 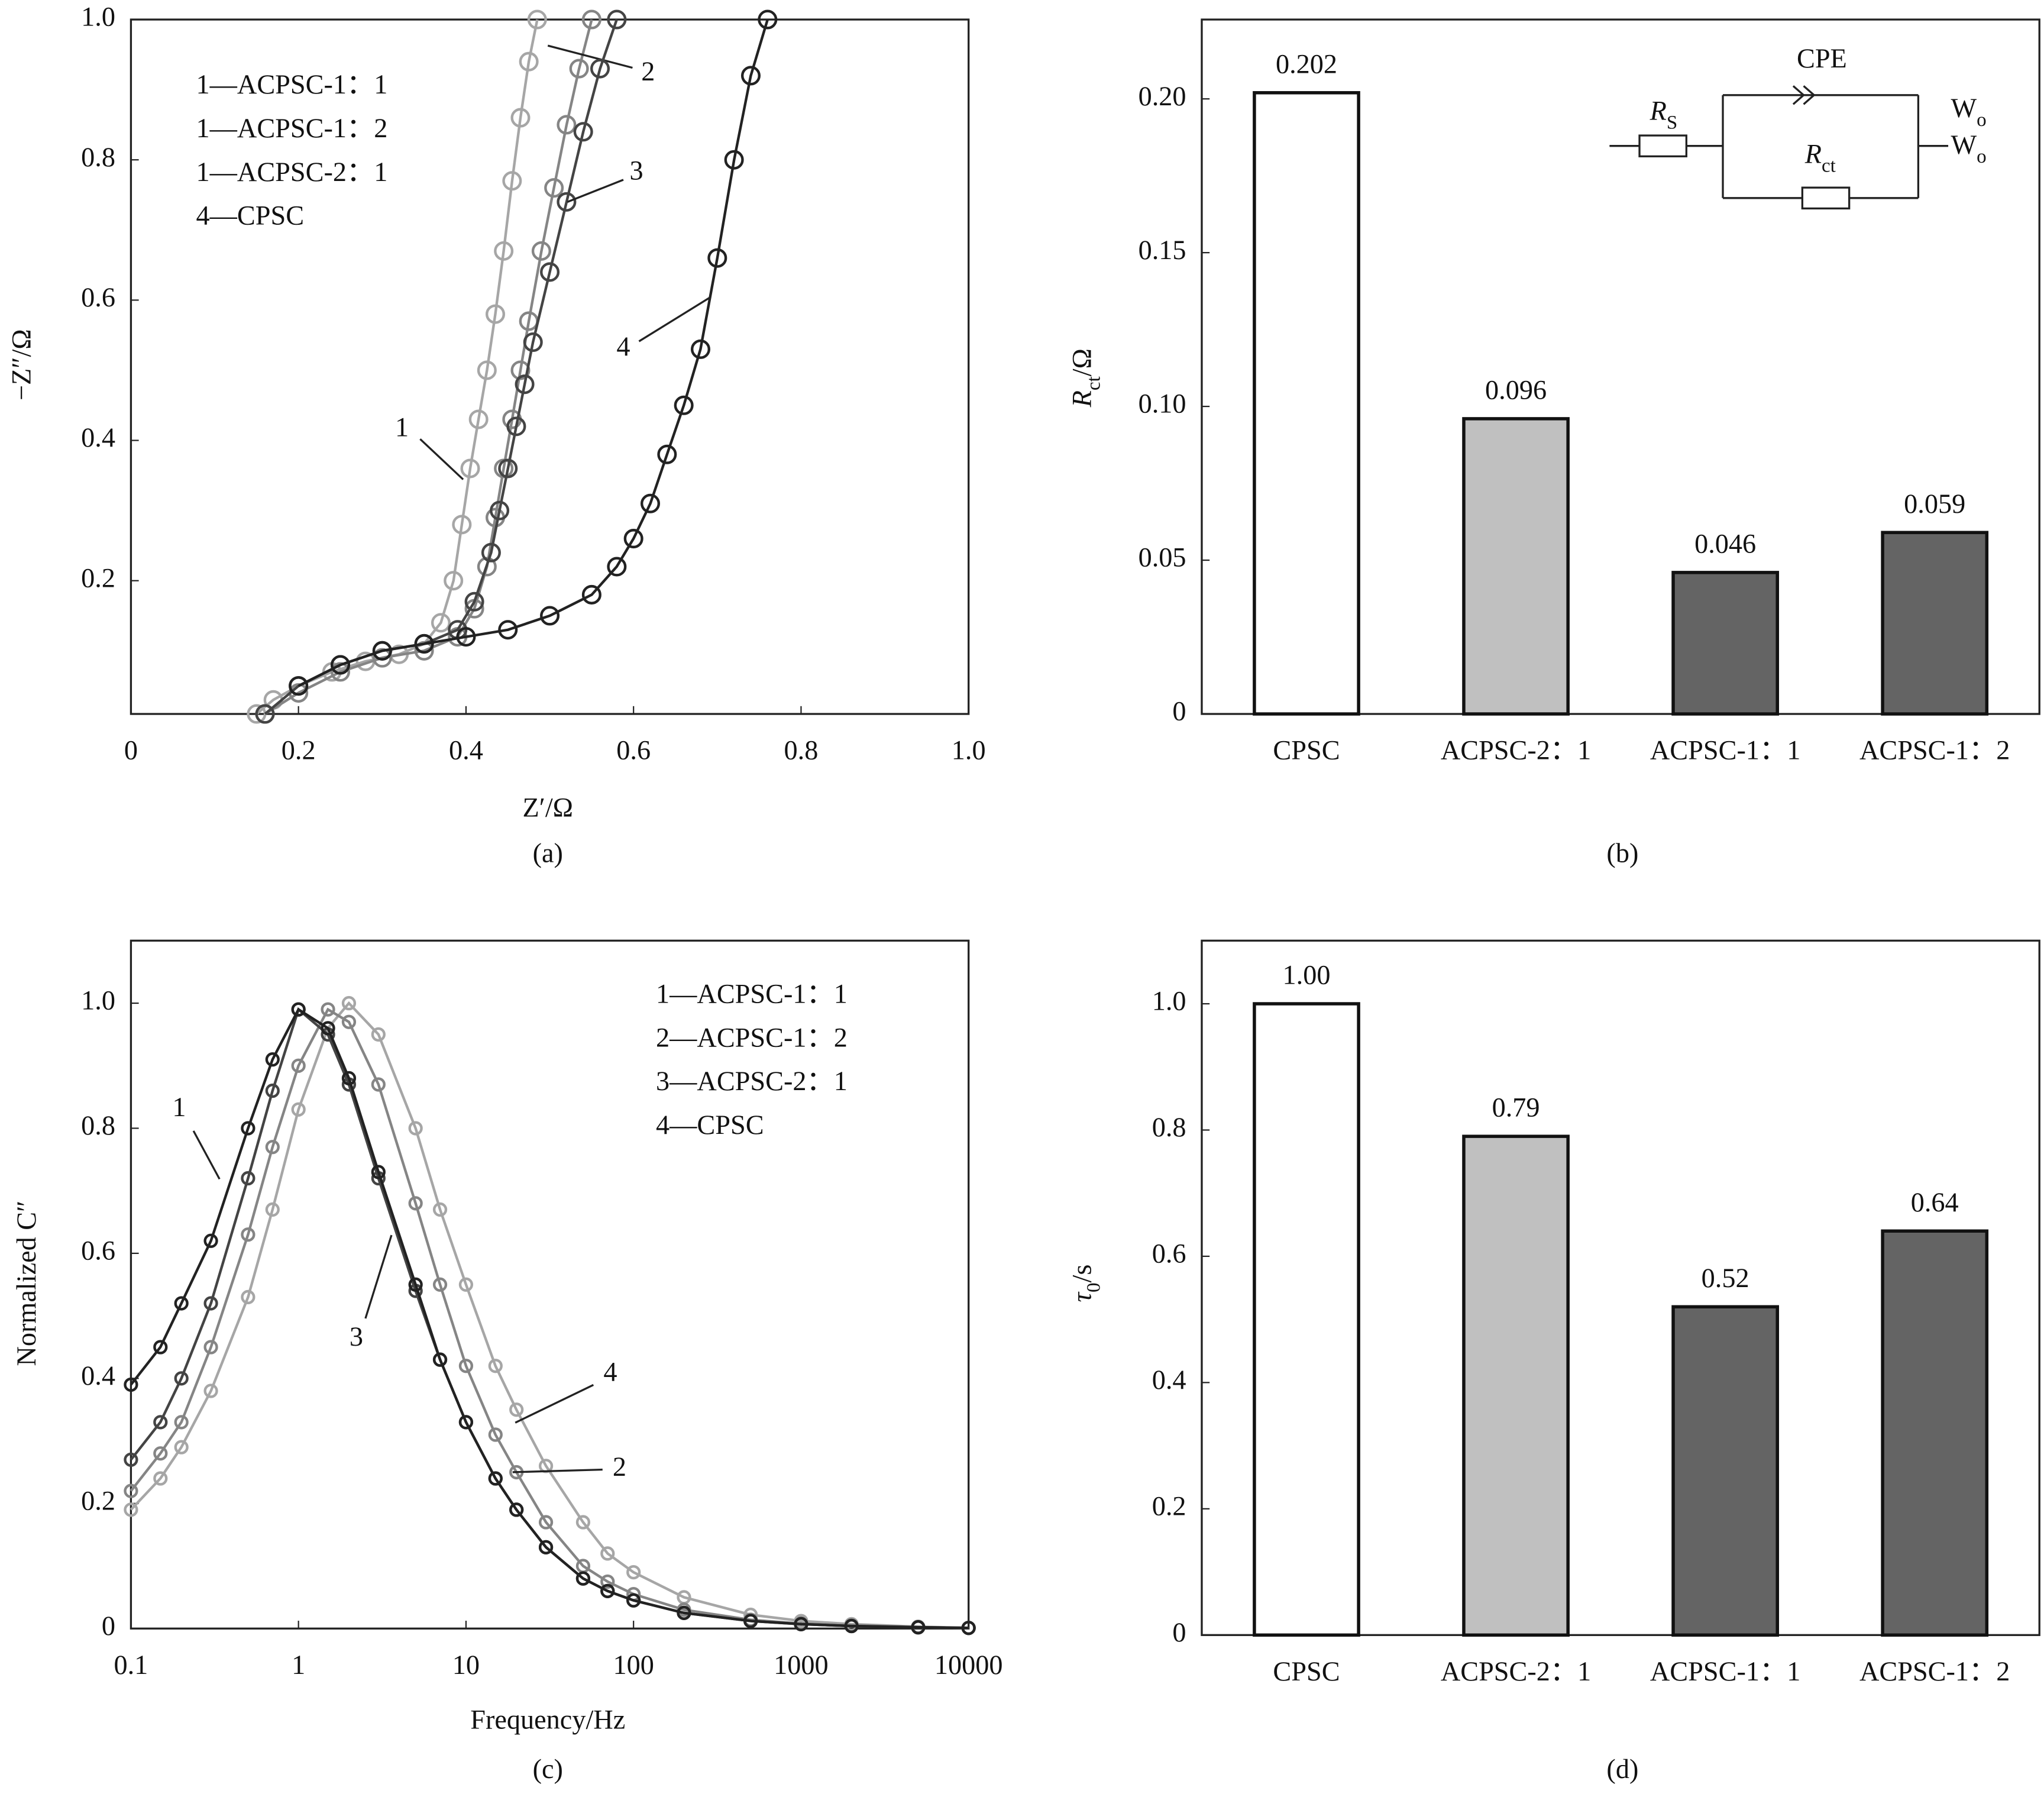 I want to click on x-tick-label: ACPSC-1：1, so click(x=1725, y=1672).